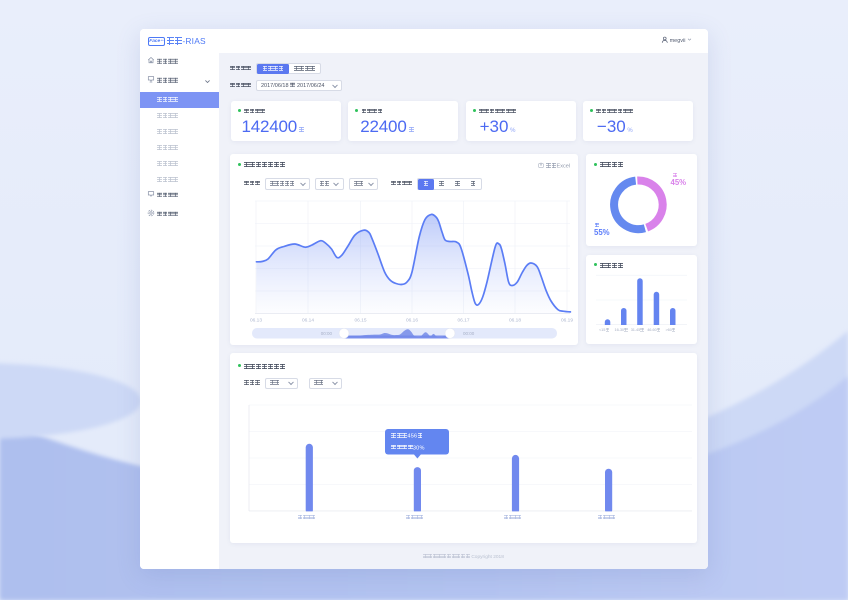 The height and width of the screenshot is (600, 848). Describe the element at coordinates (360, 321) in the screenshot. I see `svg-text: 06.15` at that location.